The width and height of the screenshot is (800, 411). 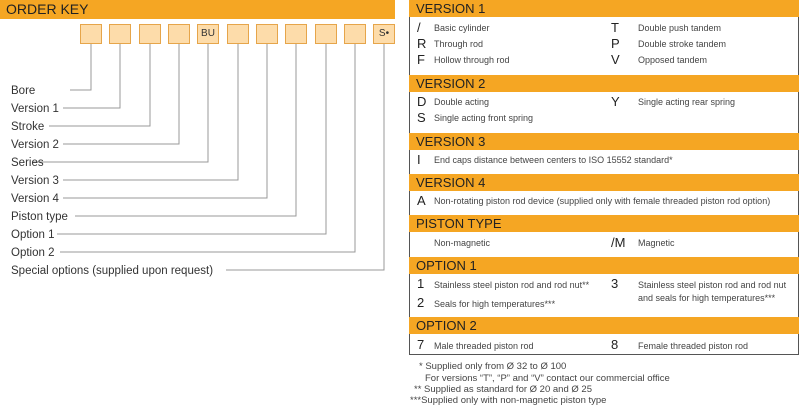 I want to click on label-piston-type: Piston type, so click(x=39, y=217).